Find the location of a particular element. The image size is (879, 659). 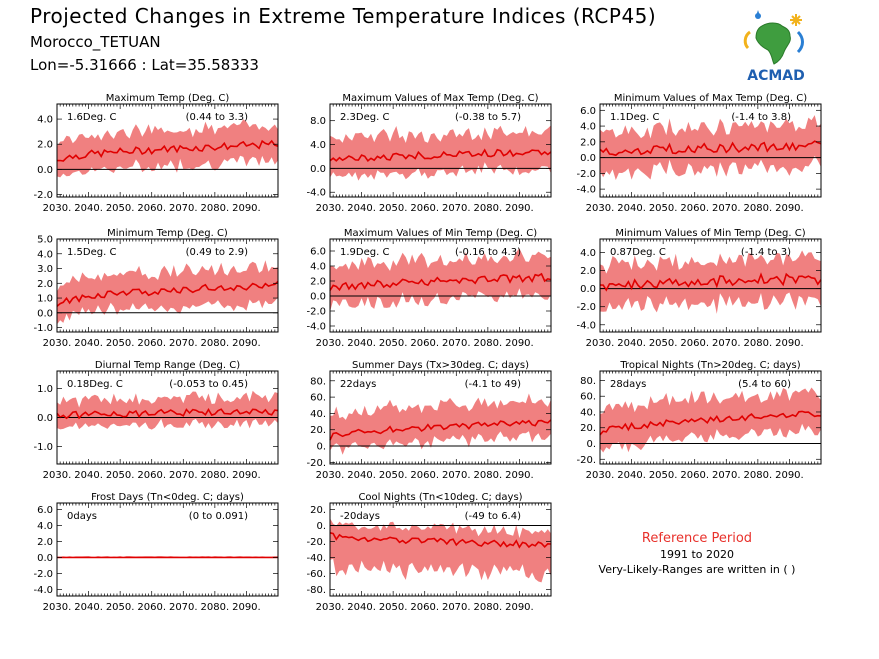

chart-title: Maximum Values of Max Temp (Deg. C) is located at coordinates (440, 98).